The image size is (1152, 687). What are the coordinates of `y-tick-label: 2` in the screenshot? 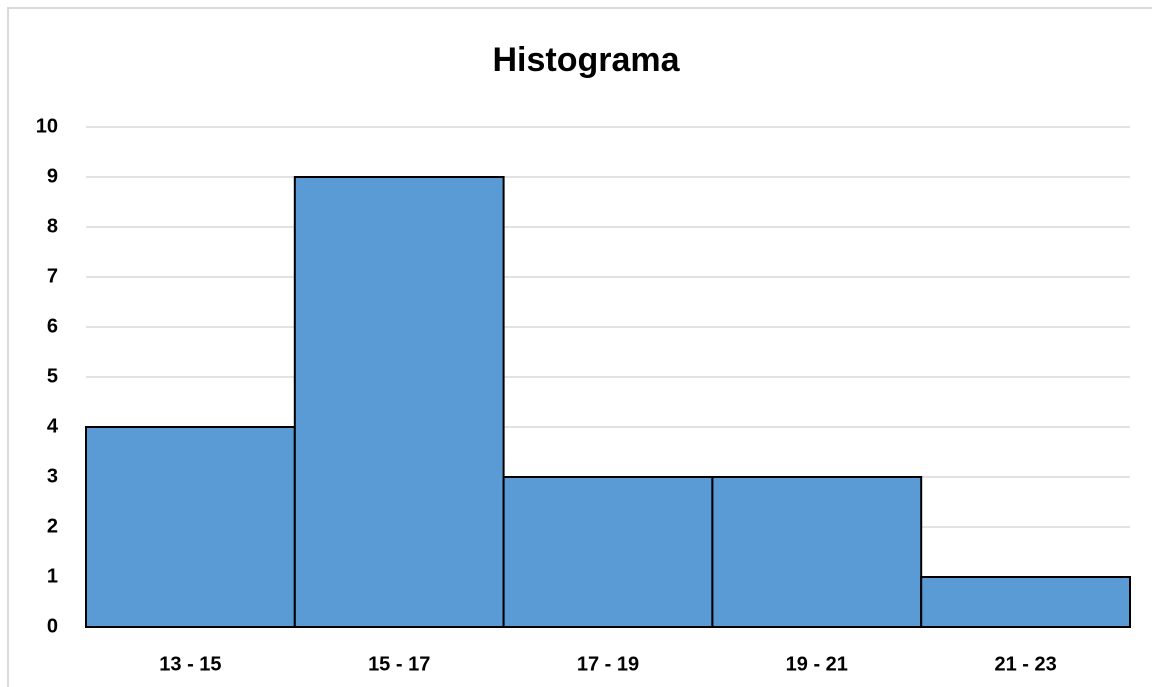 It's located at (52, 526).